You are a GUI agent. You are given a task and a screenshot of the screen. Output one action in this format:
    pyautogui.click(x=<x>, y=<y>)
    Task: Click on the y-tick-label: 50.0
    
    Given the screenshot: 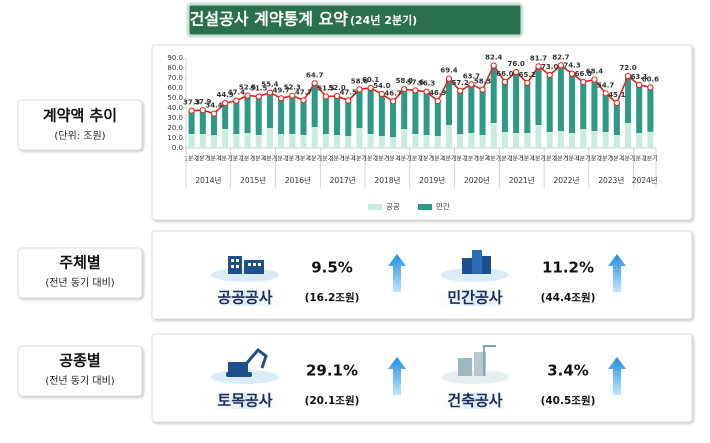 What is the action you would take?
    pyautogui.click(x=175, y=98)
    